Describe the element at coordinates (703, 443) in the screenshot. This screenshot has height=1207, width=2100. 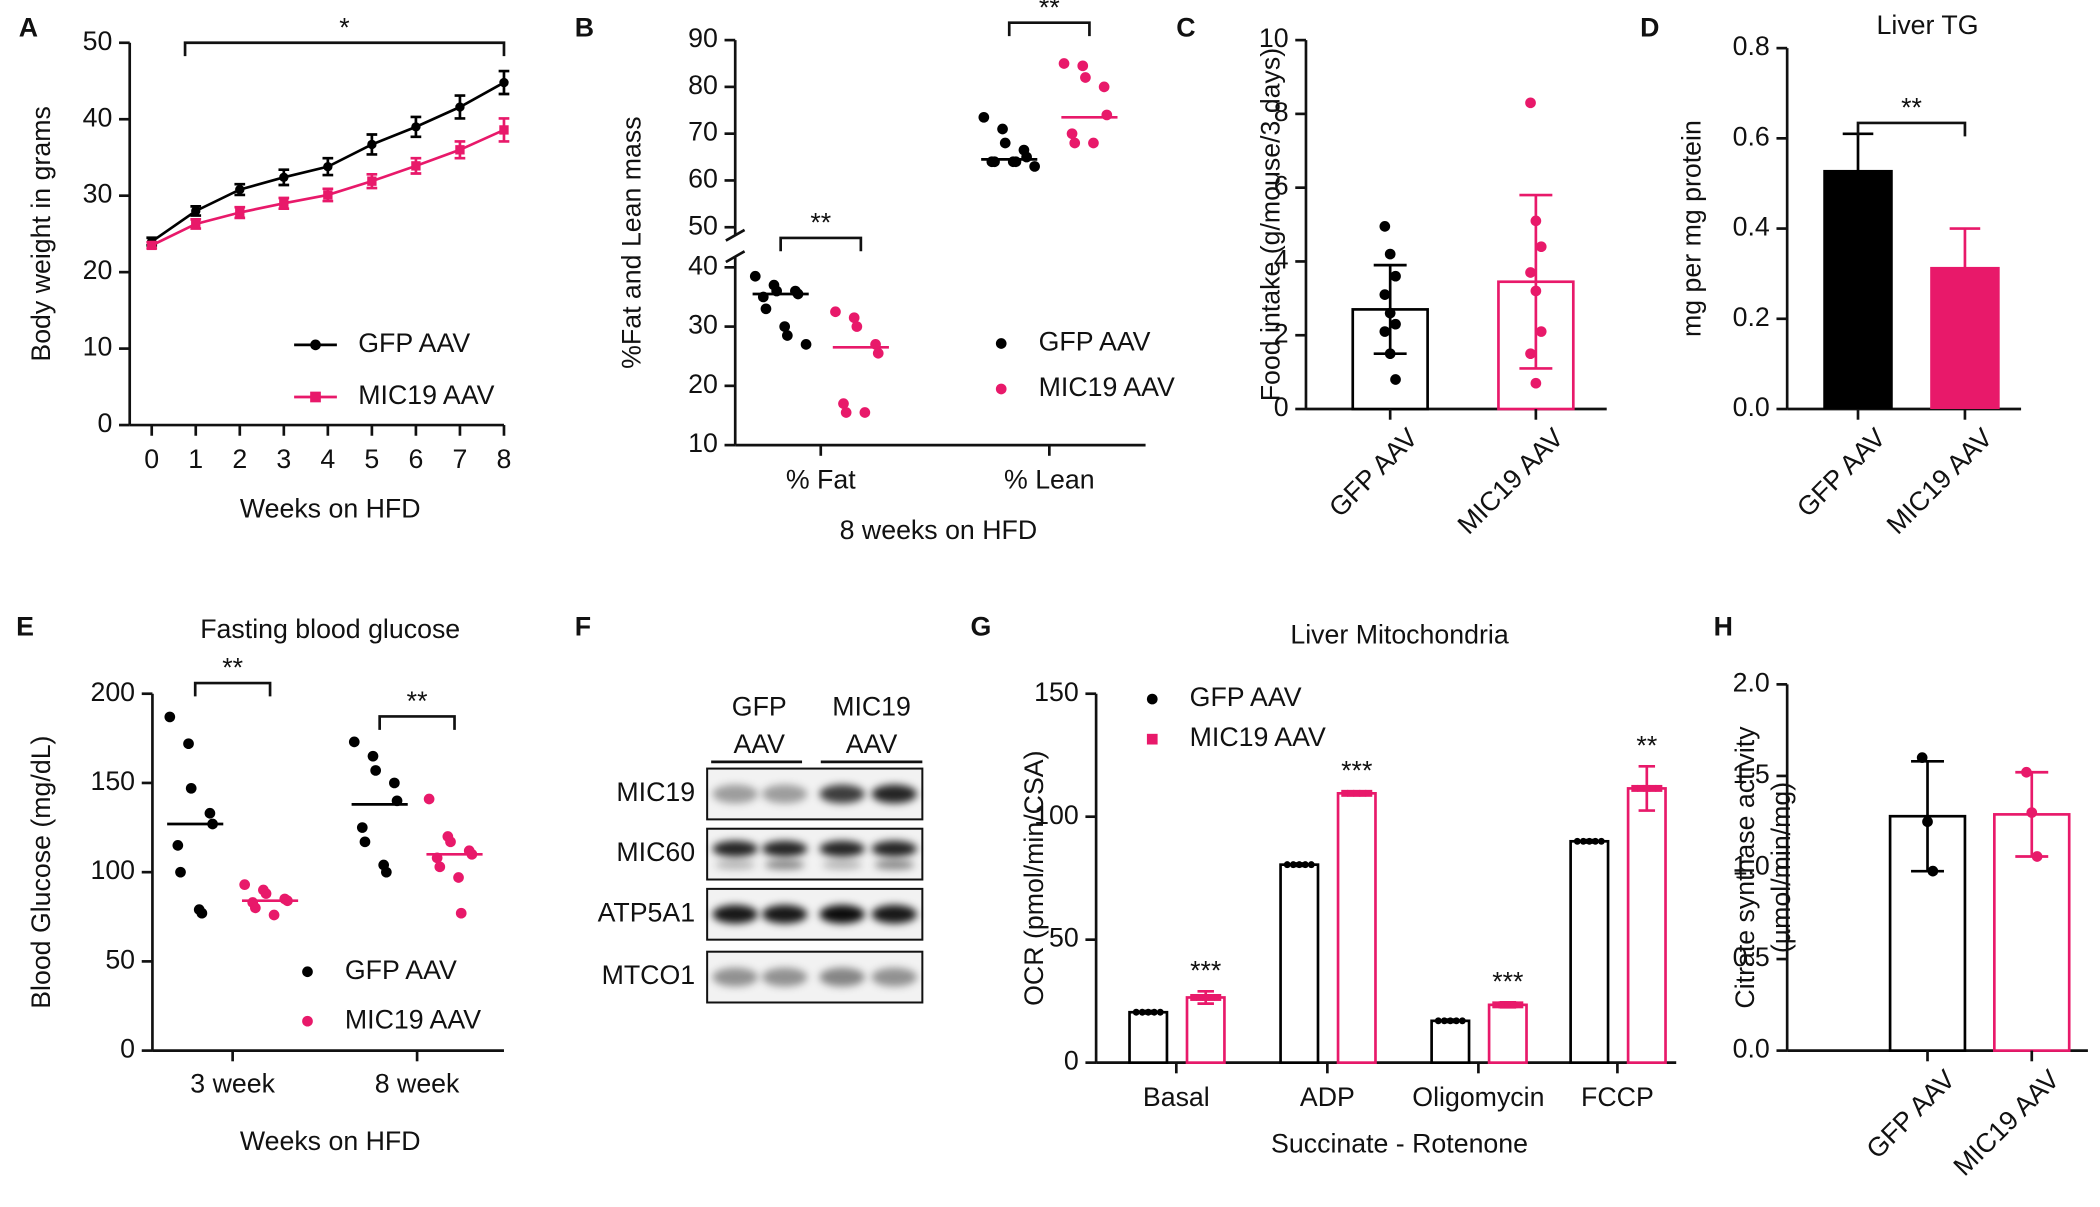
I see `y-tick-label: 10` at that location.